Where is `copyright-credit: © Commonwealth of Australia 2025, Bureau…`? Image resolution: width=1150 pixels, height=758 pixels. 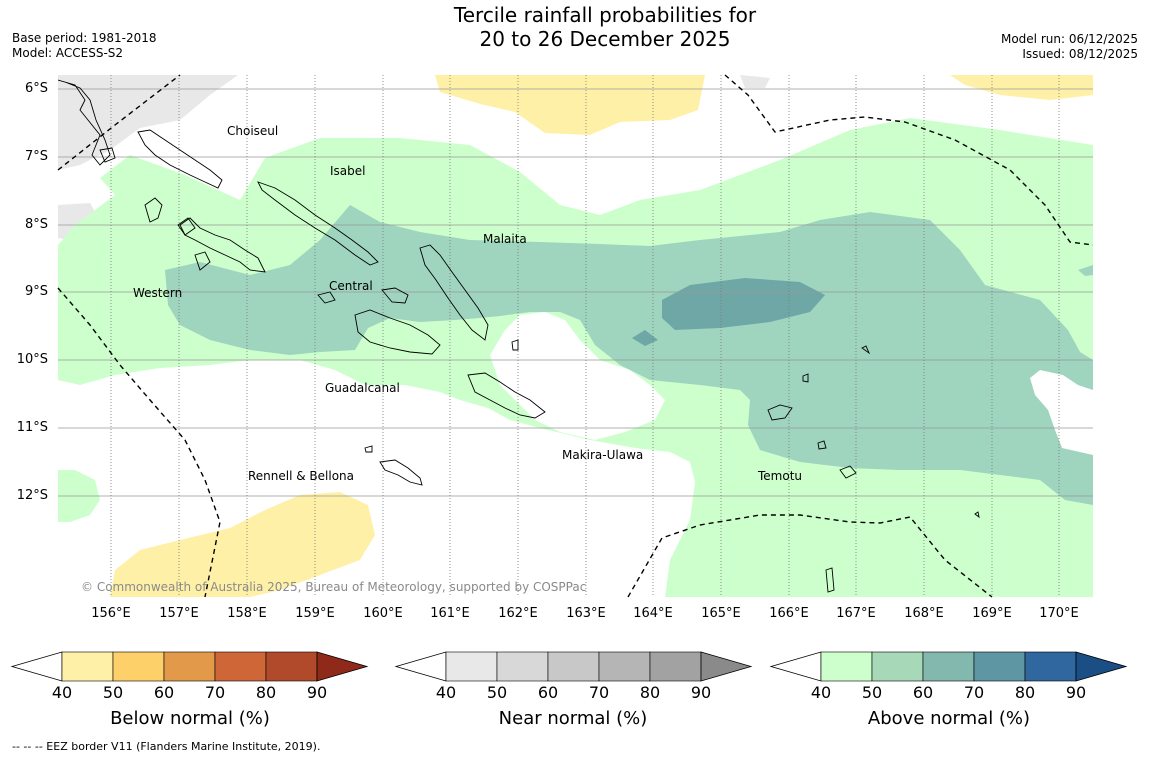
copyright-credit: © Commonwealth of Australia 2025, Bureau… is located at coordinates (334, 587).